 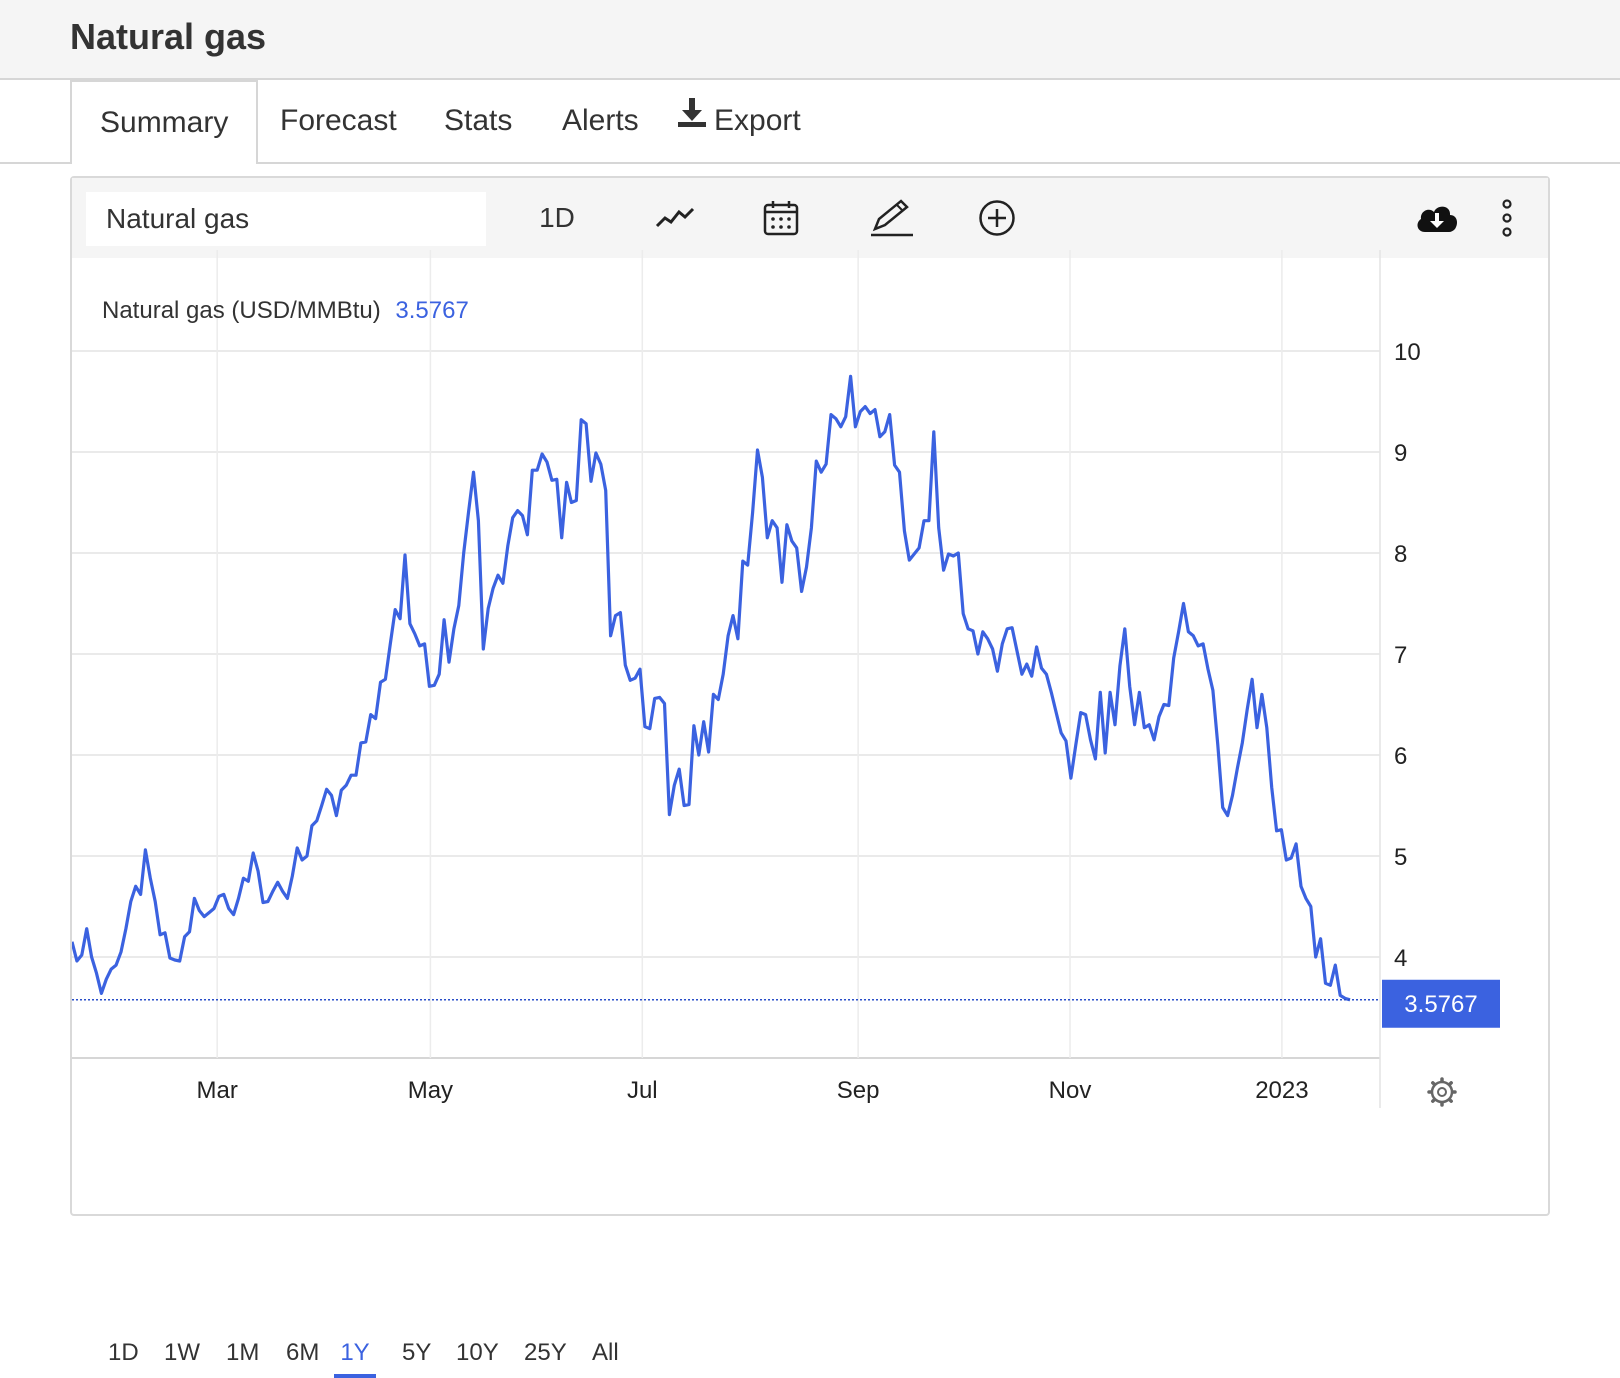 What do you see at coordinates (430, 1090) in the screenshot?
I see `x-tick-label: May` at bounding box center [430, 1090].